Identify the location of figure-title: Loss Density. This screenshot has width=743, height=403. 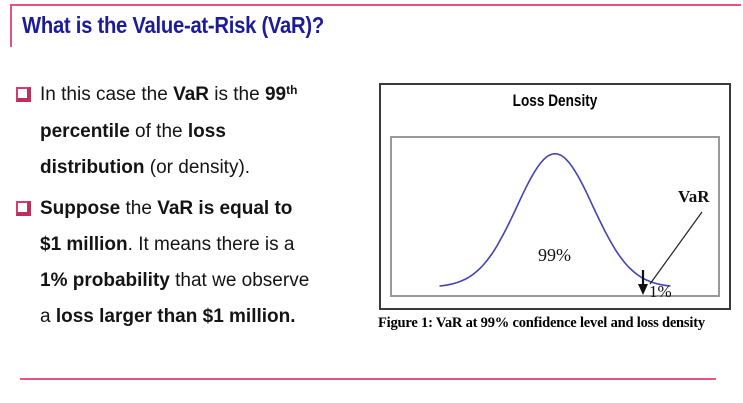
(555, 100).